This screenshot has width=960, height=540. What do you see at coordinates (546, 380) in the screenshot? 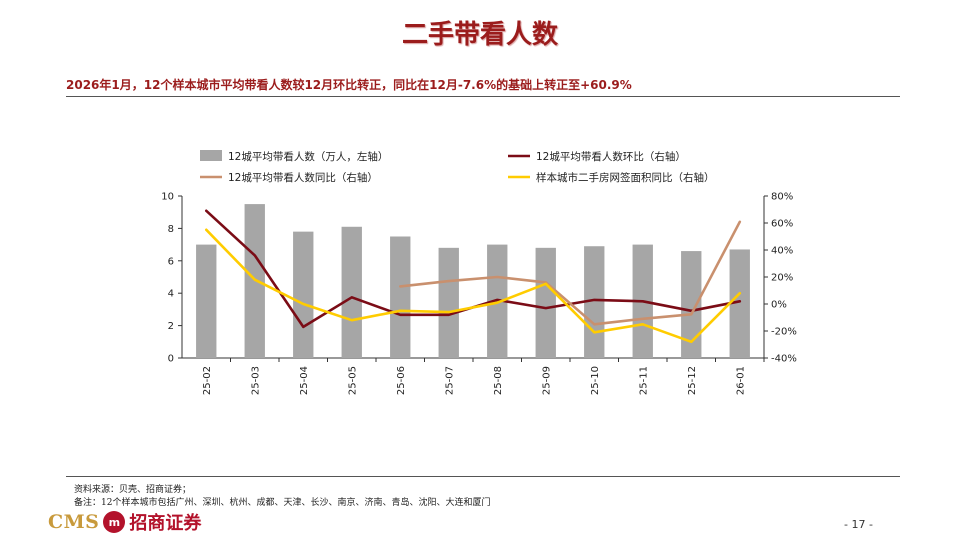
I see `x-tick-label: 25-09` at bounding box center [546, 380].